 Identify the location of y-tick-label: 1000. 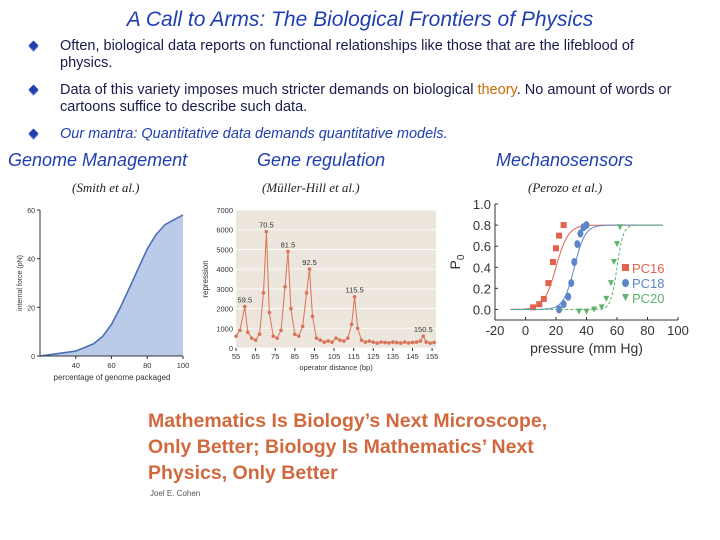
(224, 328).